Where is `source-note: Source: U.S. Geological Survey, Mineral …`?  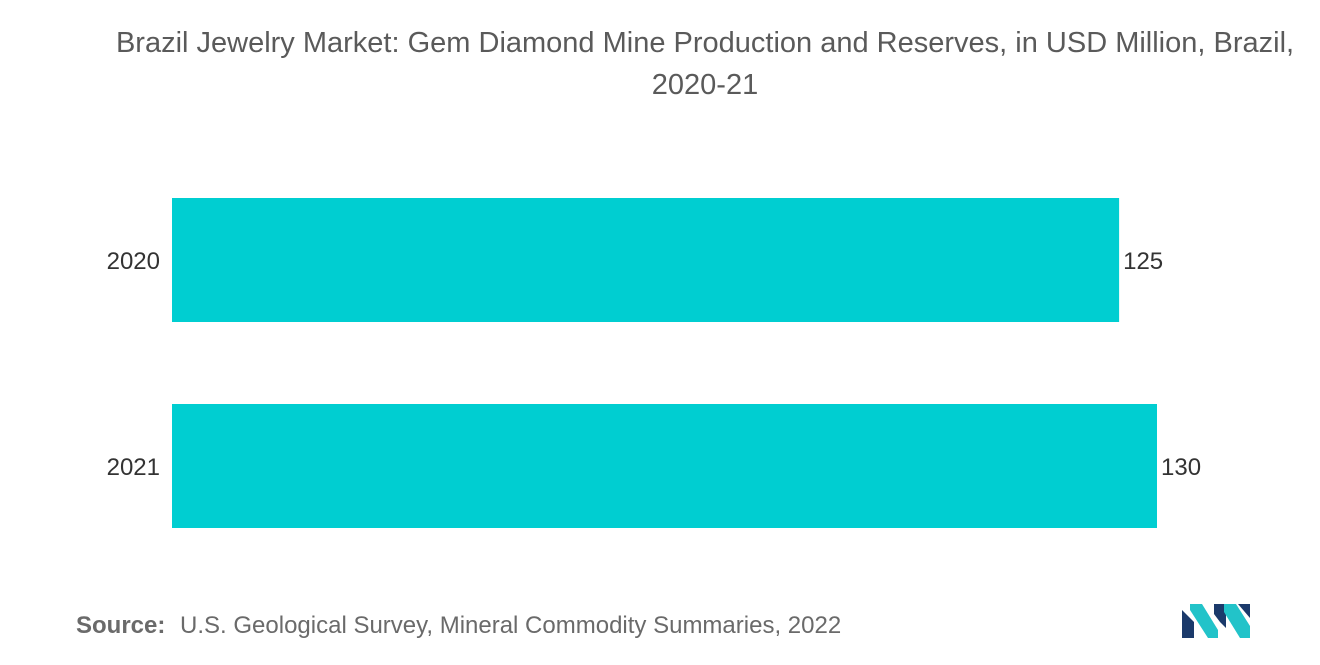 source-note: Source: U.S. Geological Survey, Mineral … is located at coordinates (458, 626).